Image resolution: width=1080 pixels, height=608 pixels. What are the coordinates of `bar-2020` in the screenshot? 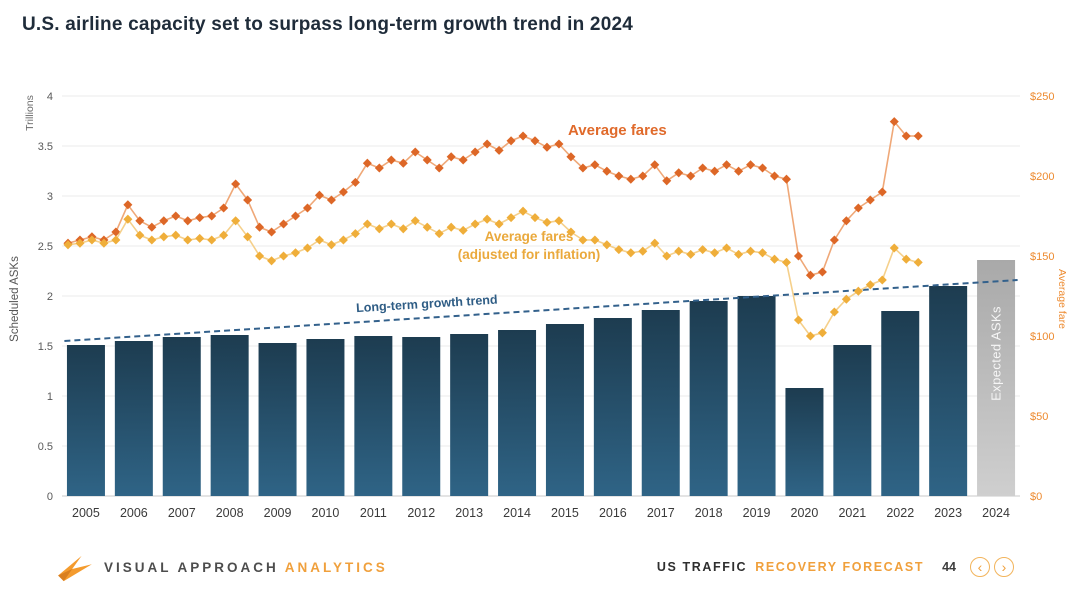 It's located at (804, 442).